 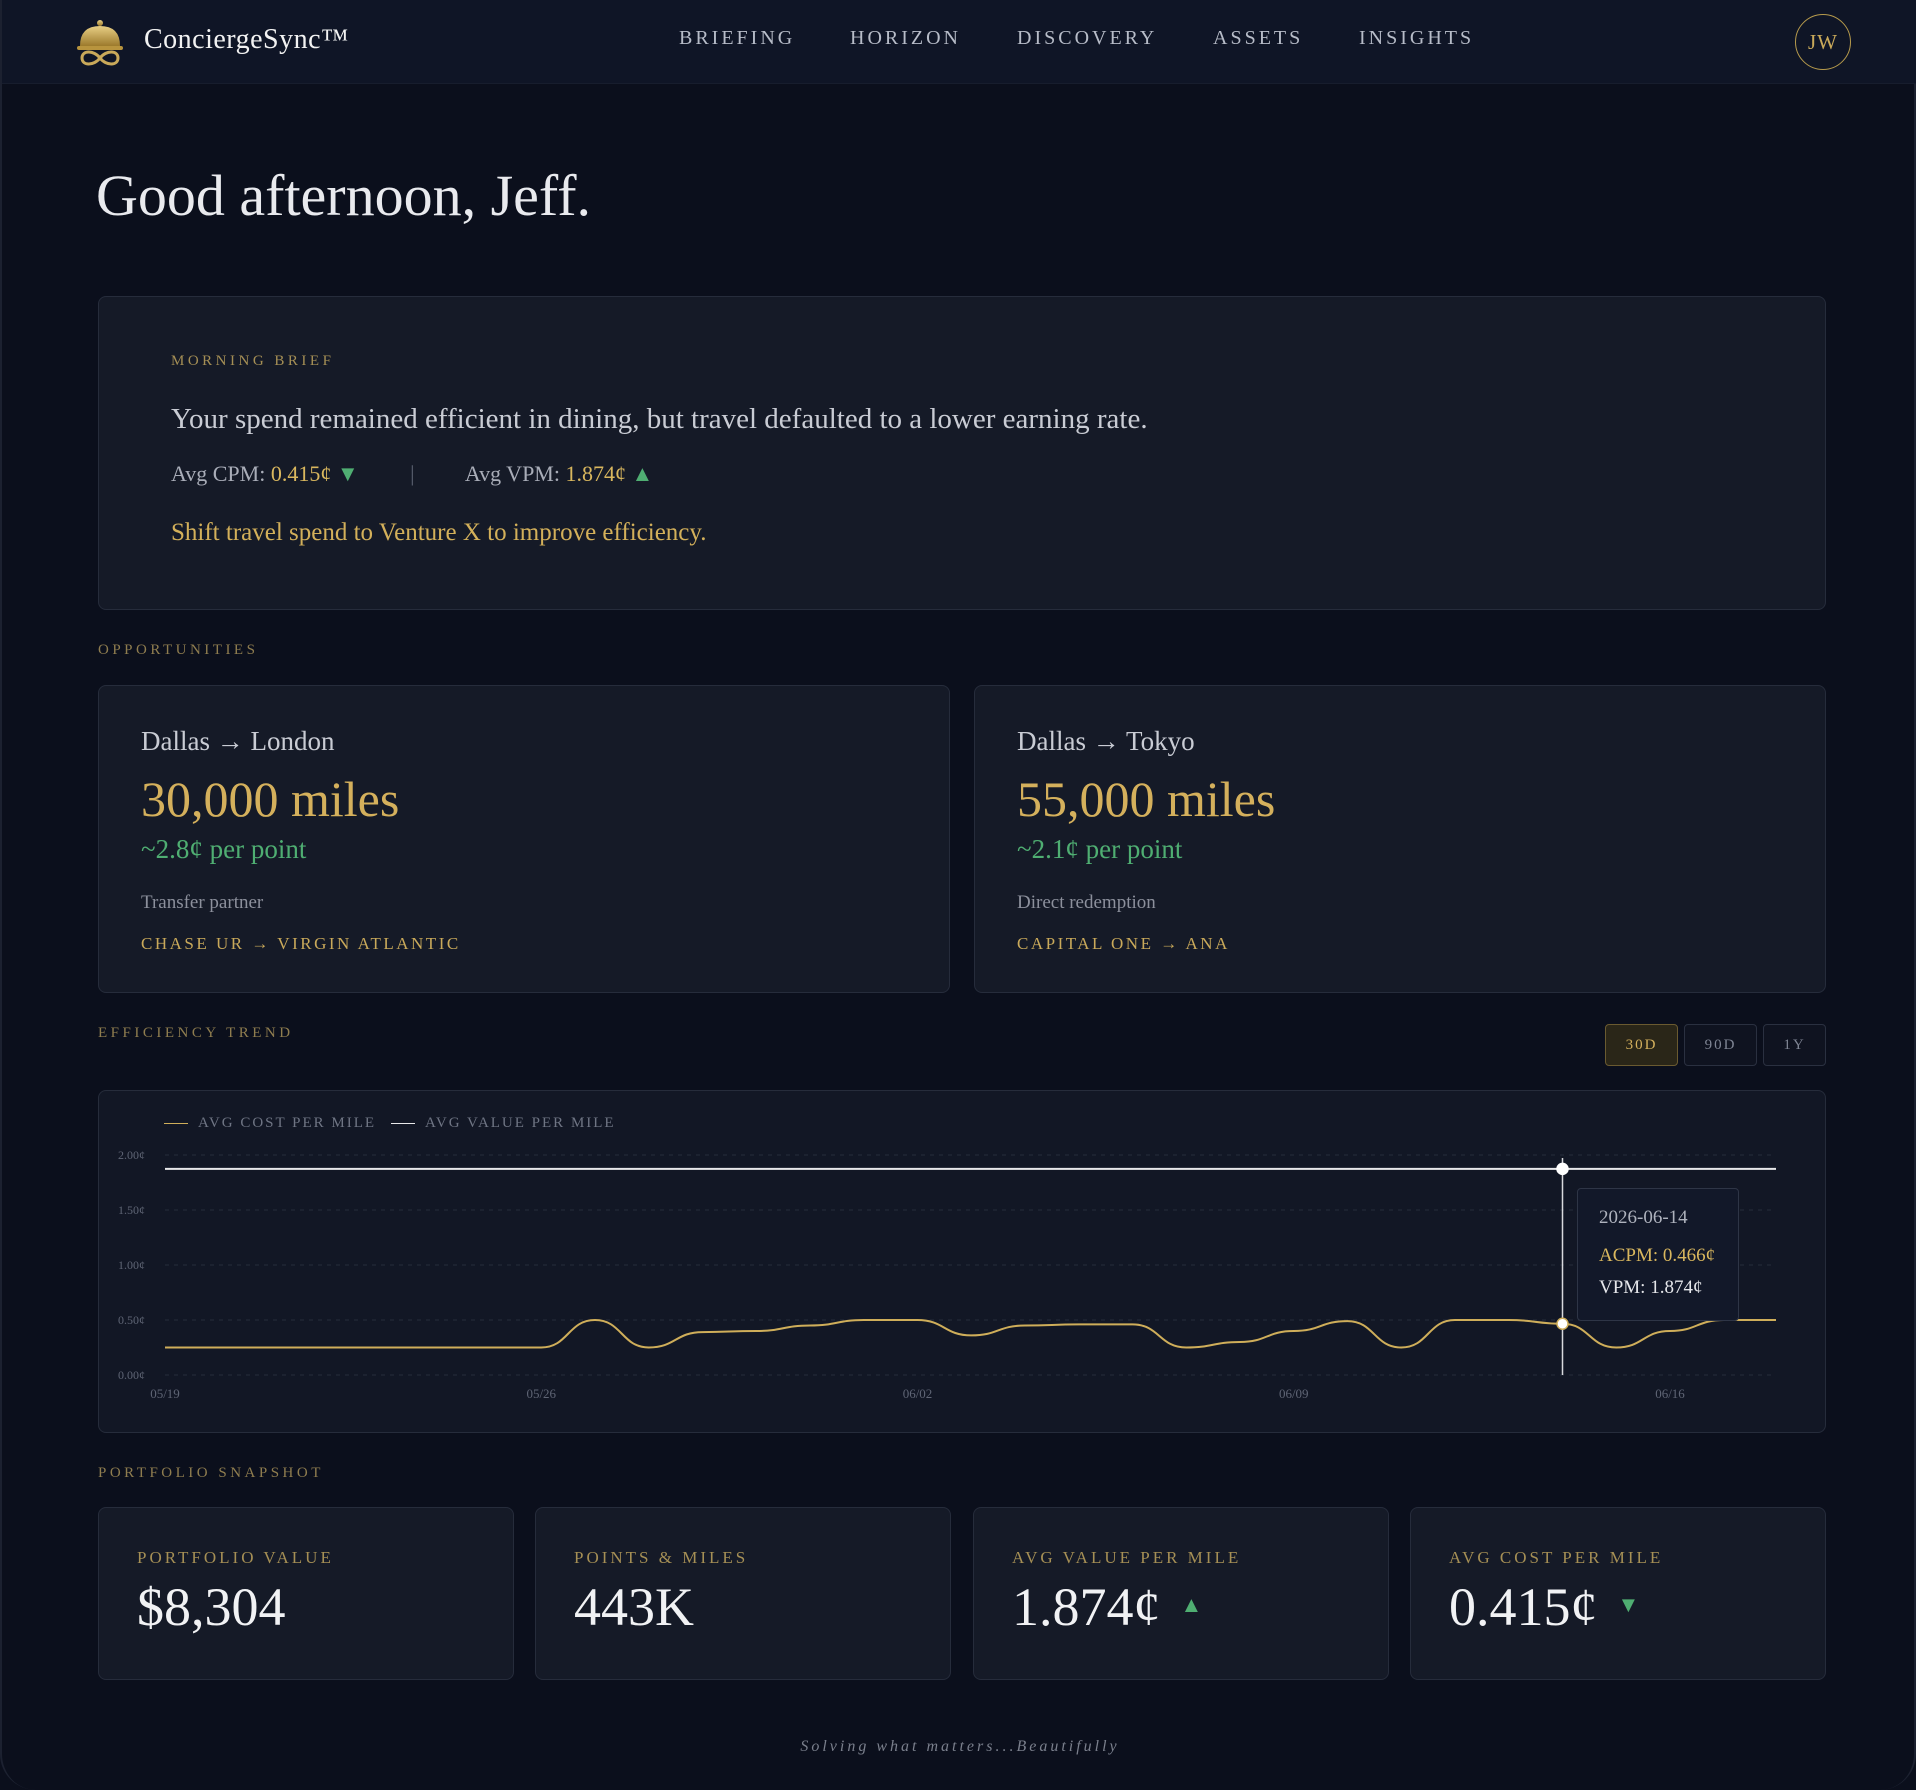 What do you see at coordinates (1127, 1557) in the screenshot?
I see `kpi-label: AVG VALUE PER MILE` at bounding box center [1127, 1557].